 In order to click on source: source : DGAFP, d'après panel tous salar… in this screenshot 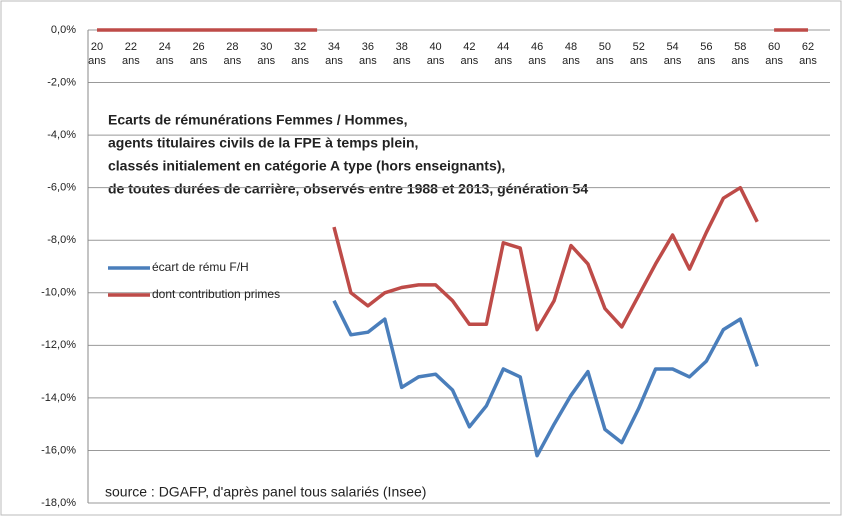, I will do `click(265, 492)`.